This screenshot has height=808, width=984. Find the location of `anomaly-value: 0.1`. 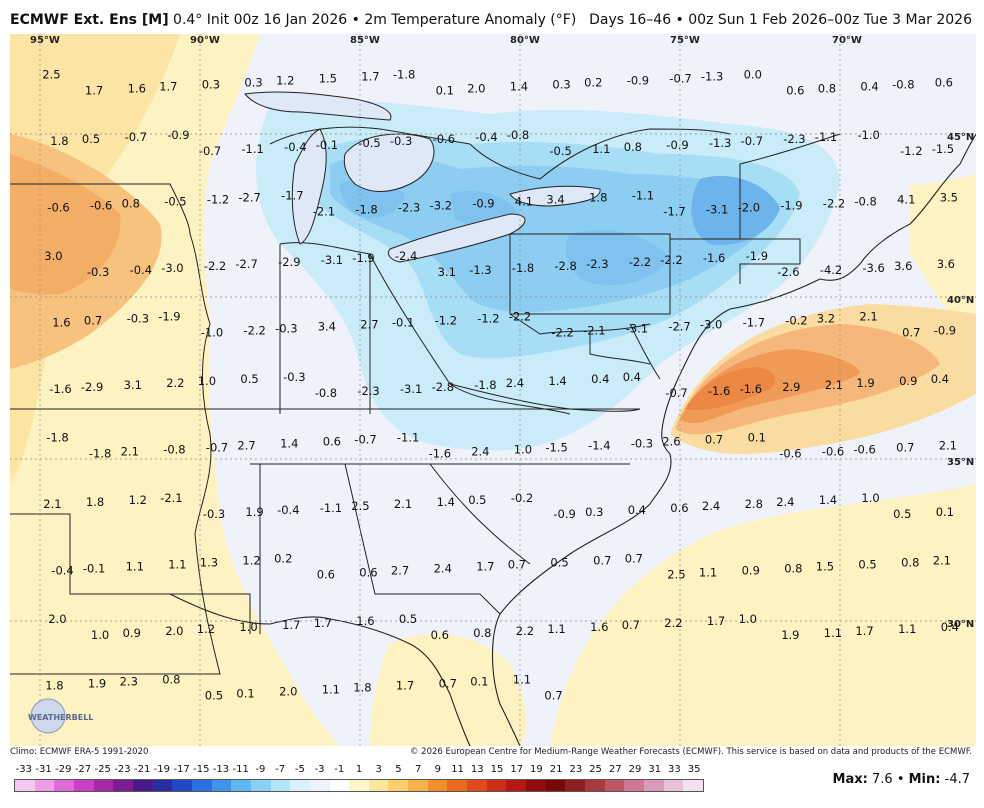

anomaly-value: 0.1 is located at coordinates (945, 512).